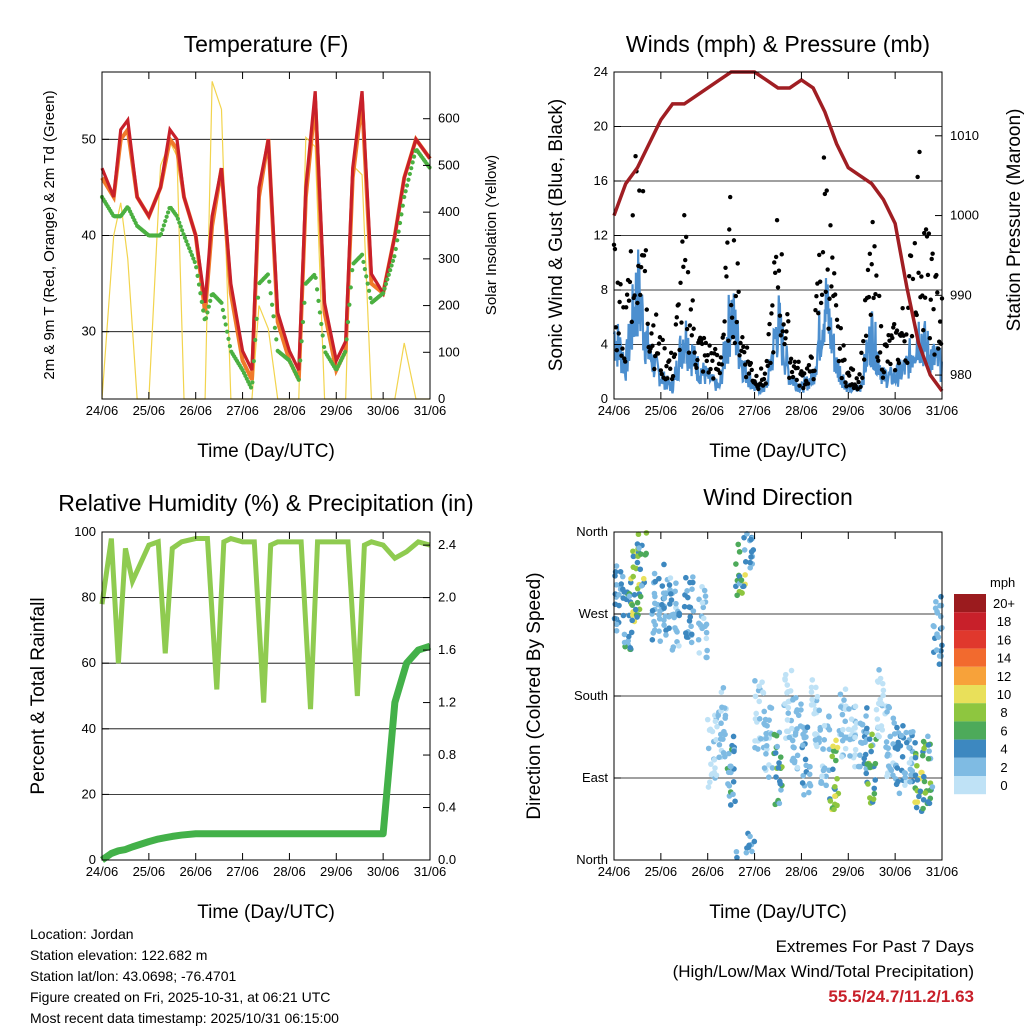  I want to click on y-tick-label: West, so click(594, 613).